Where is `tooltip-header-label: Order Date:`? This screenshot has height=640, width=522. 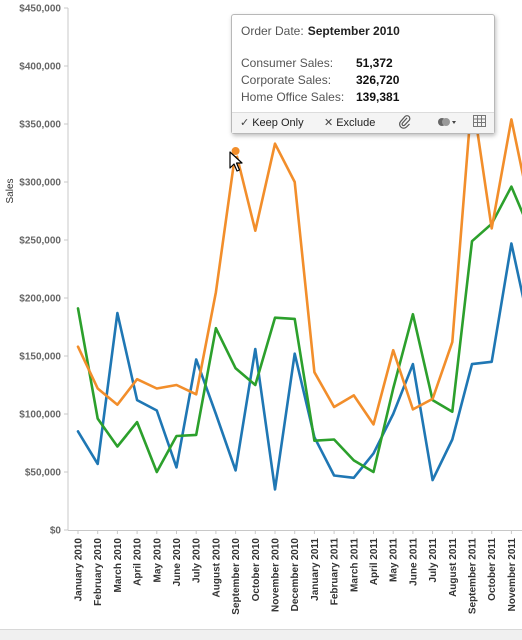
tooltip-header-label: Order Date: is located at coordinates (272, 31).